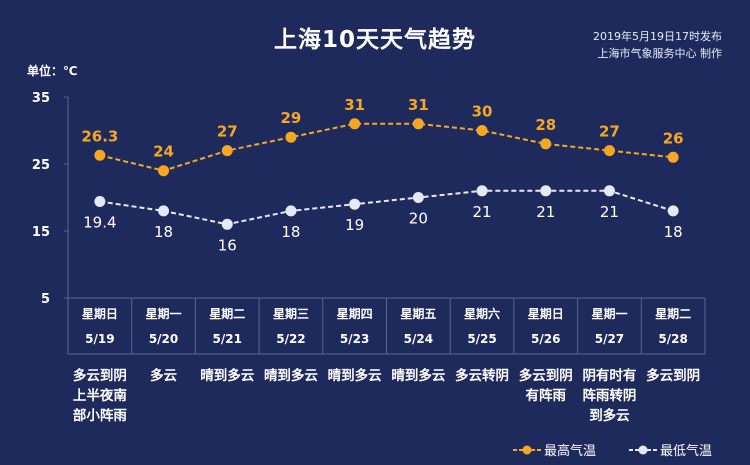 Image resolution: width=750 pixels, height=465 pixels. What do you see at coordinates (660, 53) in the screenshot?
I see `publisher: 上海市气象服务中心 制作` at bounding box center [660, 53].